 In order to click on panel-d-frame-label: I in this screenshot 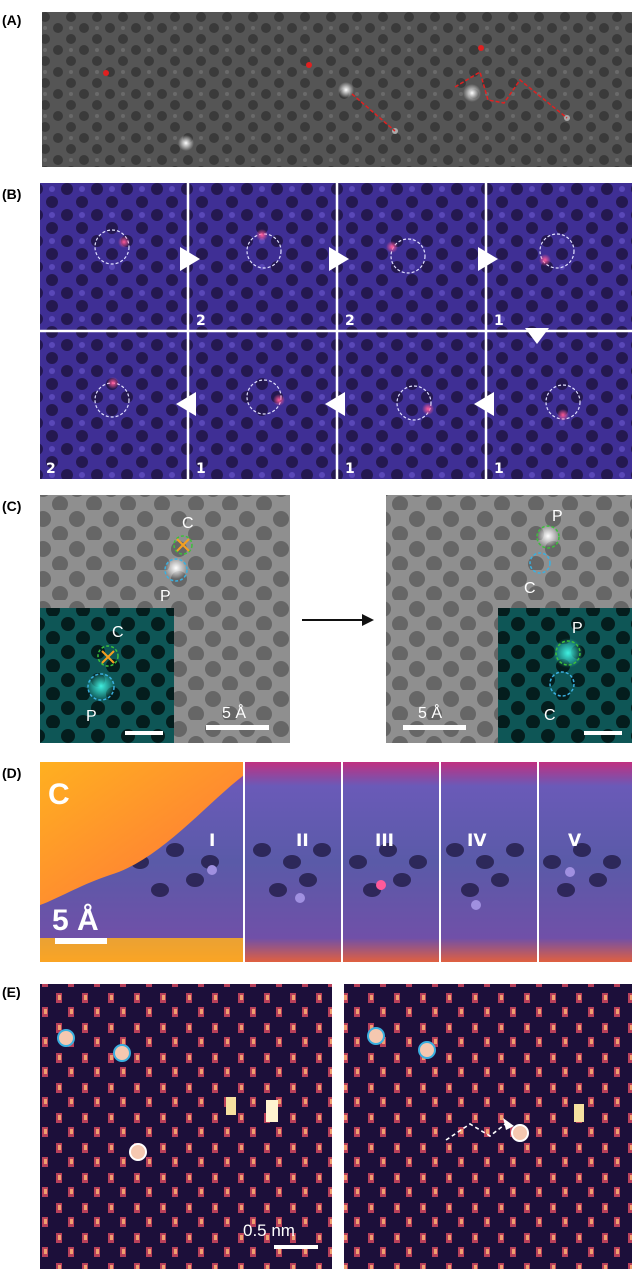, I will do `click(212, 841)`.